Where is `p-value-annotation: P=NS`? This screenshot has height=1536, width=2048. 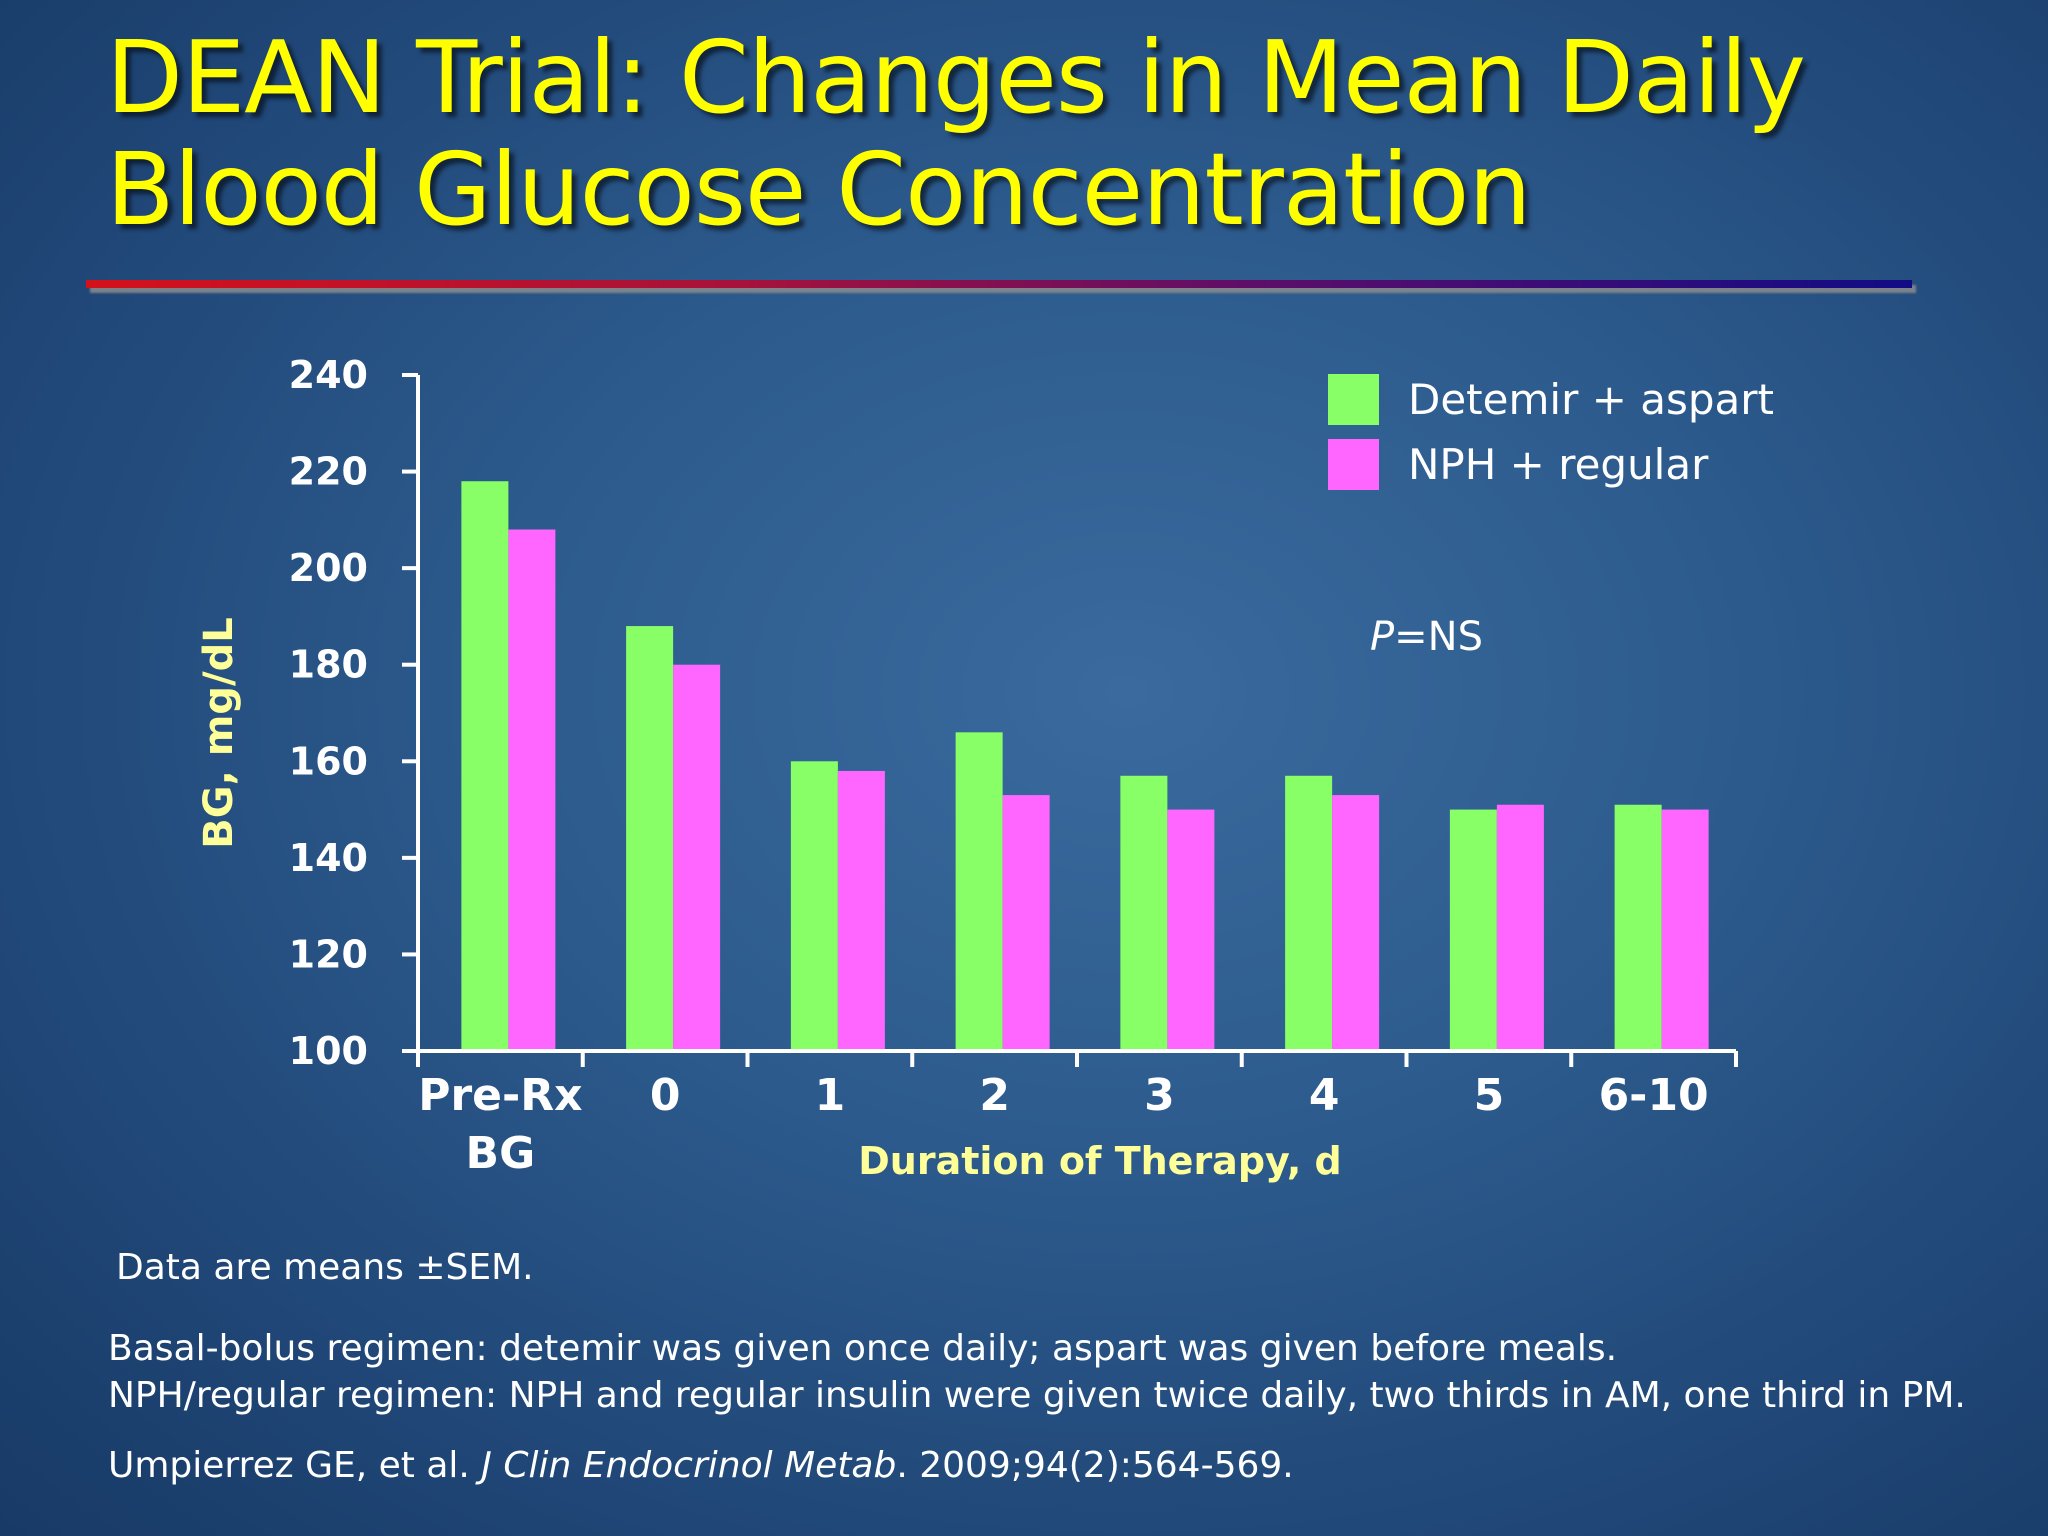 p-value-annotation: P=NS is located at coordinates (1426, 637).